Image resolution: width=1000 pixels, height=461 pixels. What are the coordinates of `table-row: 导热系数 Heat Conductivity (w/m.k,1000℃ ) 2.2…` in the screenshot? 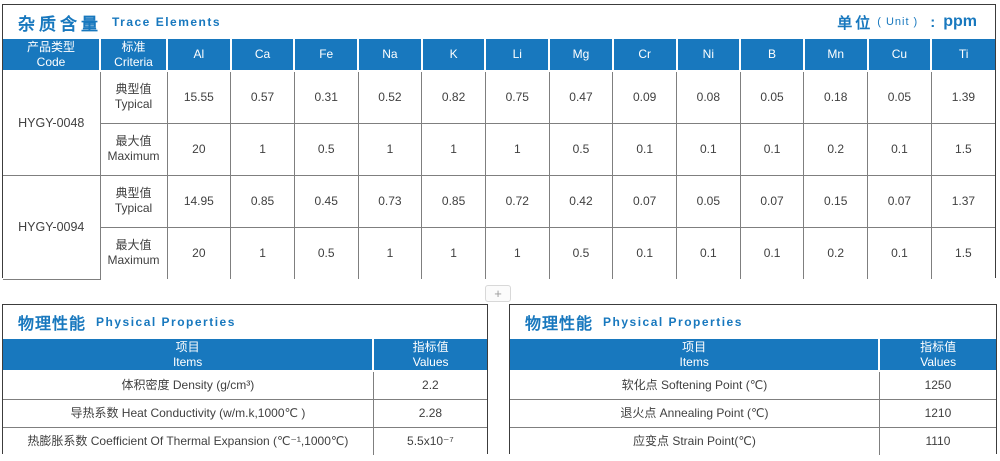 It's located at (245, 413).